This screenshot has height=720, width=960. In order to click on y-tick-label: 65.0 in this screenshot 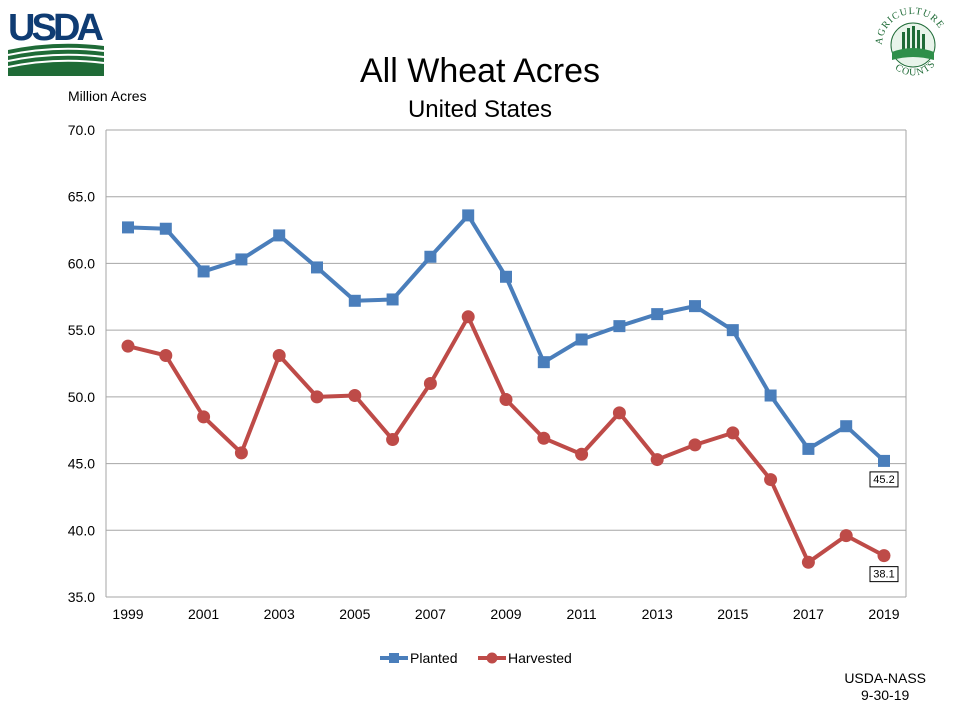, I will do `click(81, 197)`.